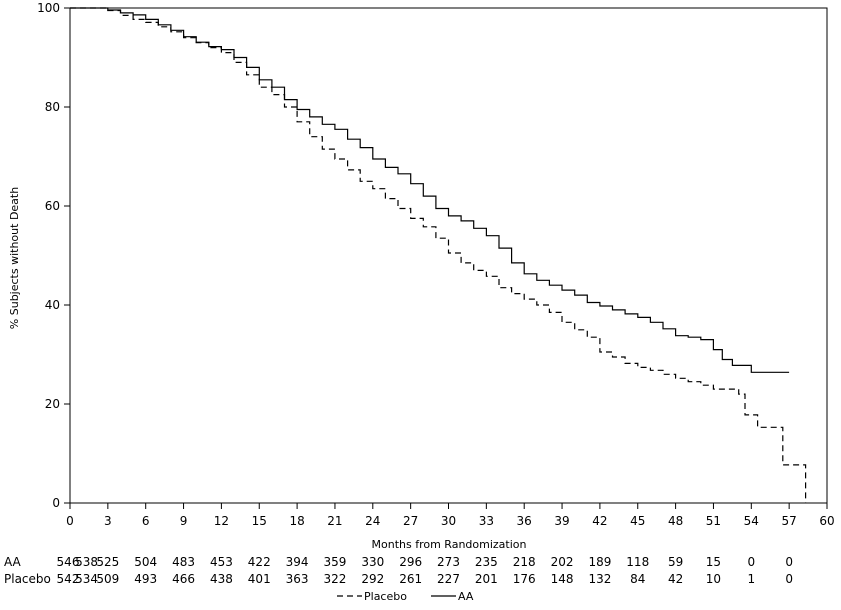 This screenshot has width=841, height=610. I want to click on at-risk-value: 422, so click(259, 562).